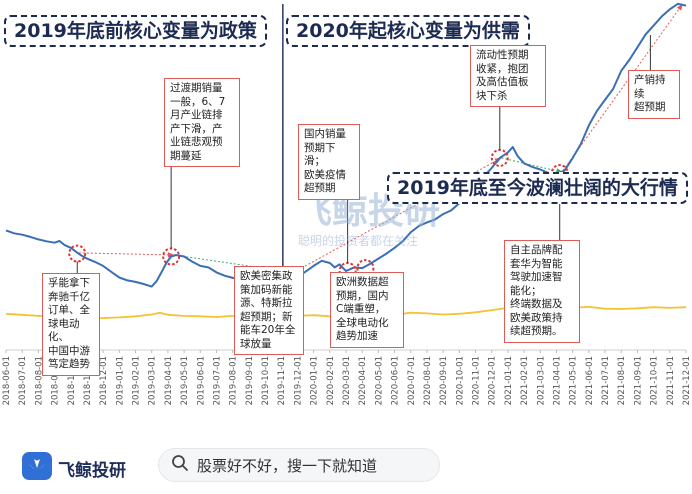  I want to click on x-tick-label: 2019-01-01, so click(120, 380).